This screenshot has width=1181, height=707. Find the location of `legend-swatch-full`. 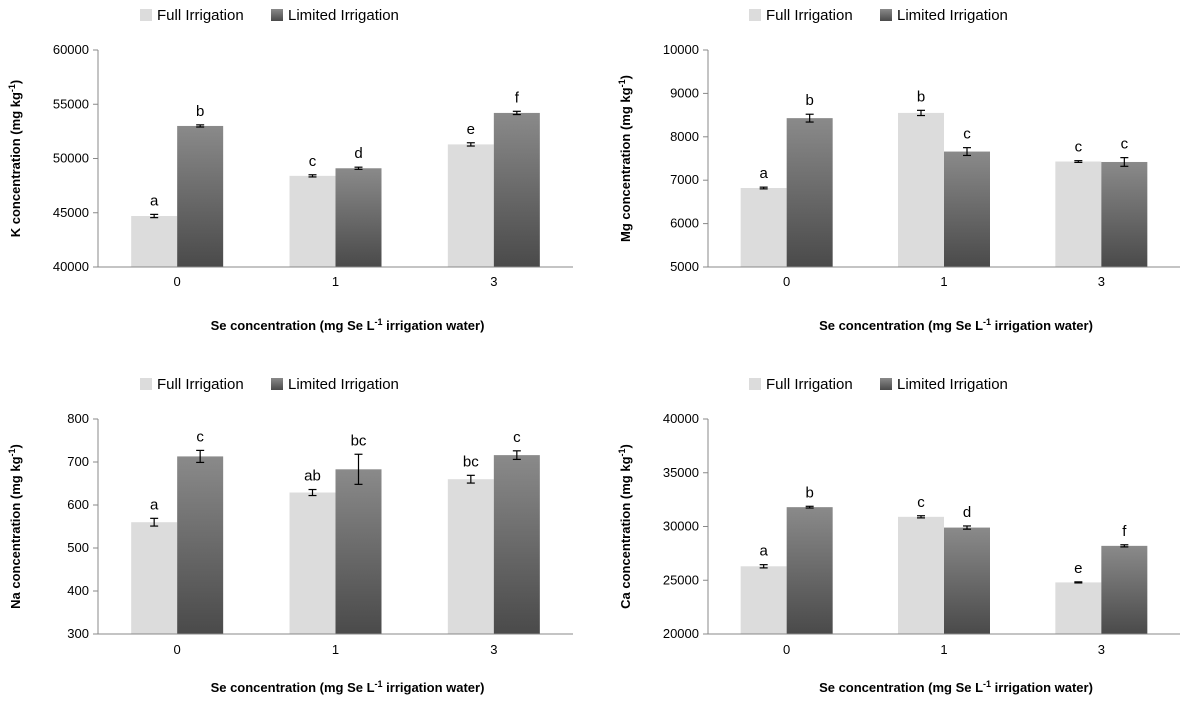

legend-swatch-full is located at coordinates (755, 15).